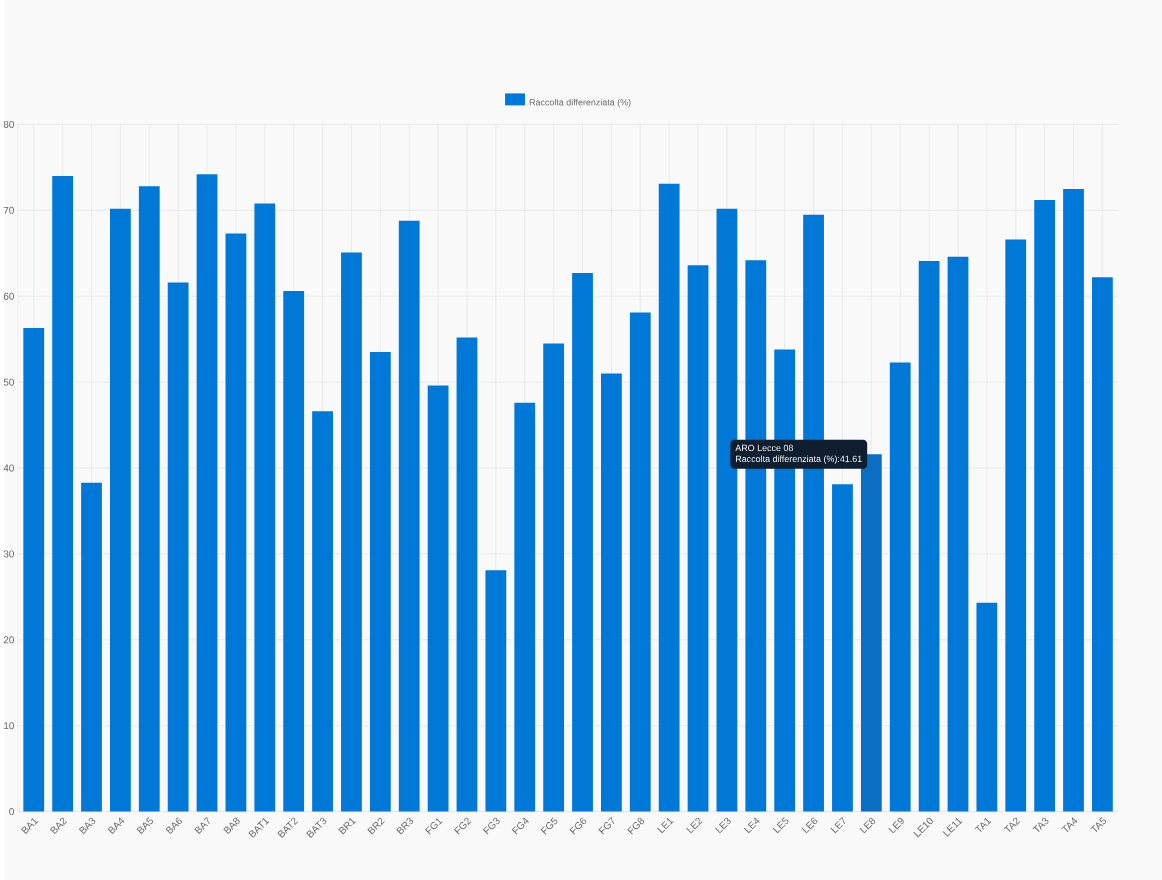  I want to click on x-tick-label: TA2, so click(1012, 824).